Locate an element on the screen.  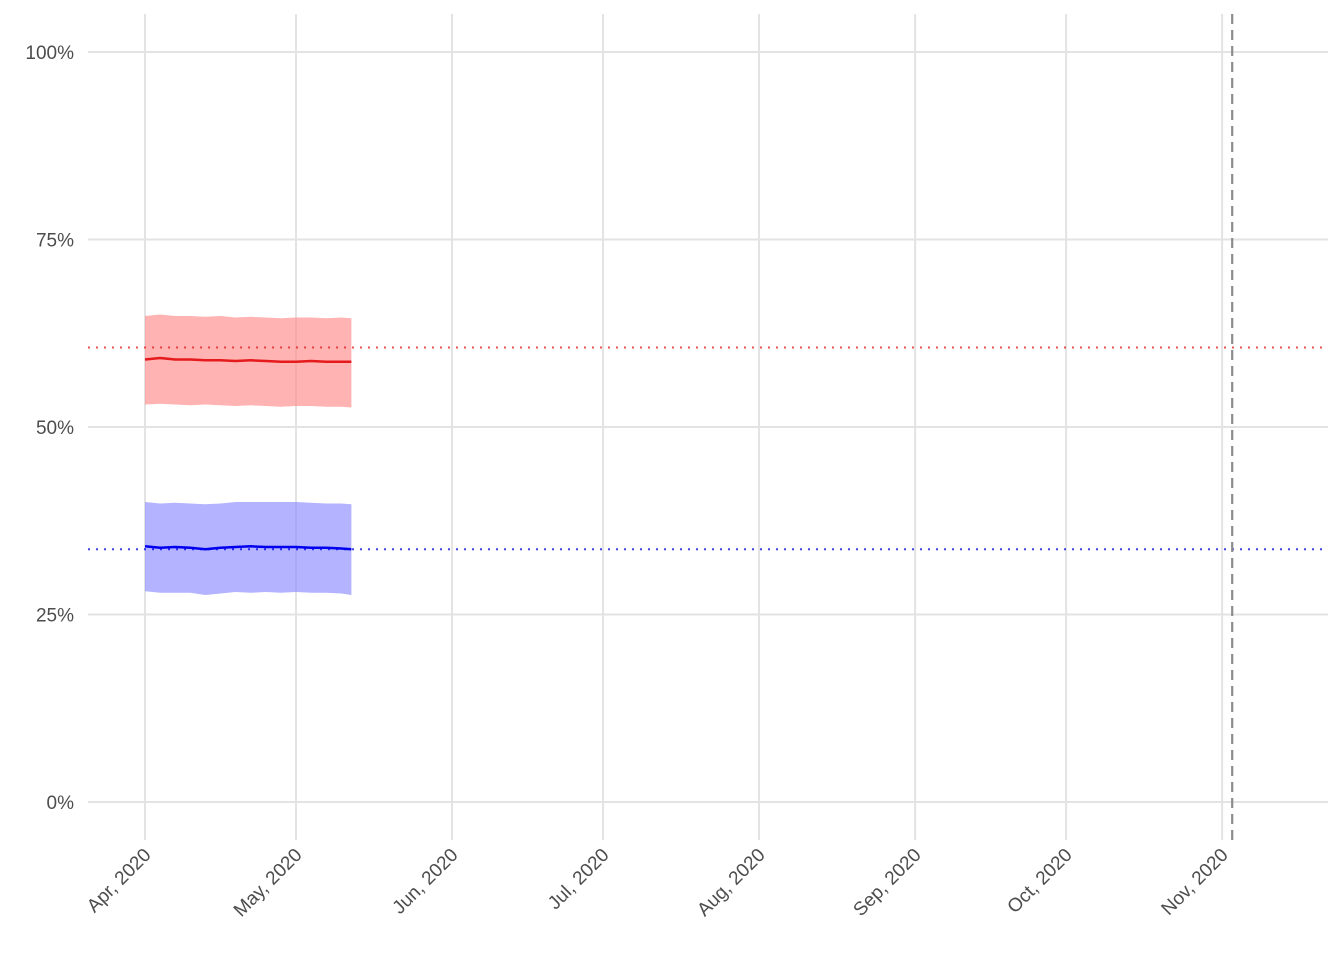
x-tick-label: Aug, 2020 is located at coordinates (731, 883).